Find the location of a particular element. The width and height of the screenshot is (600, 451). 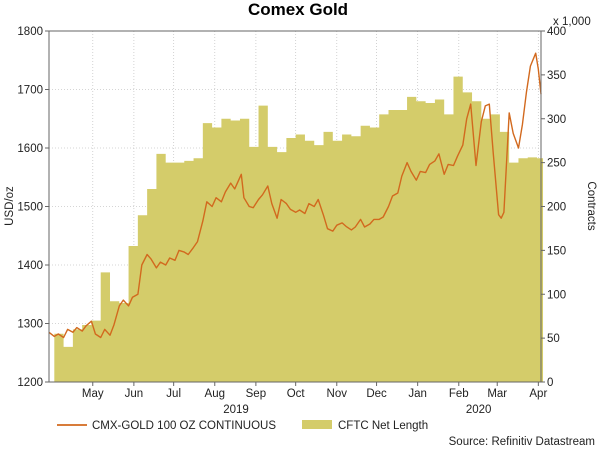

x-tick-label: Feb is located at coordinates (459, 394).